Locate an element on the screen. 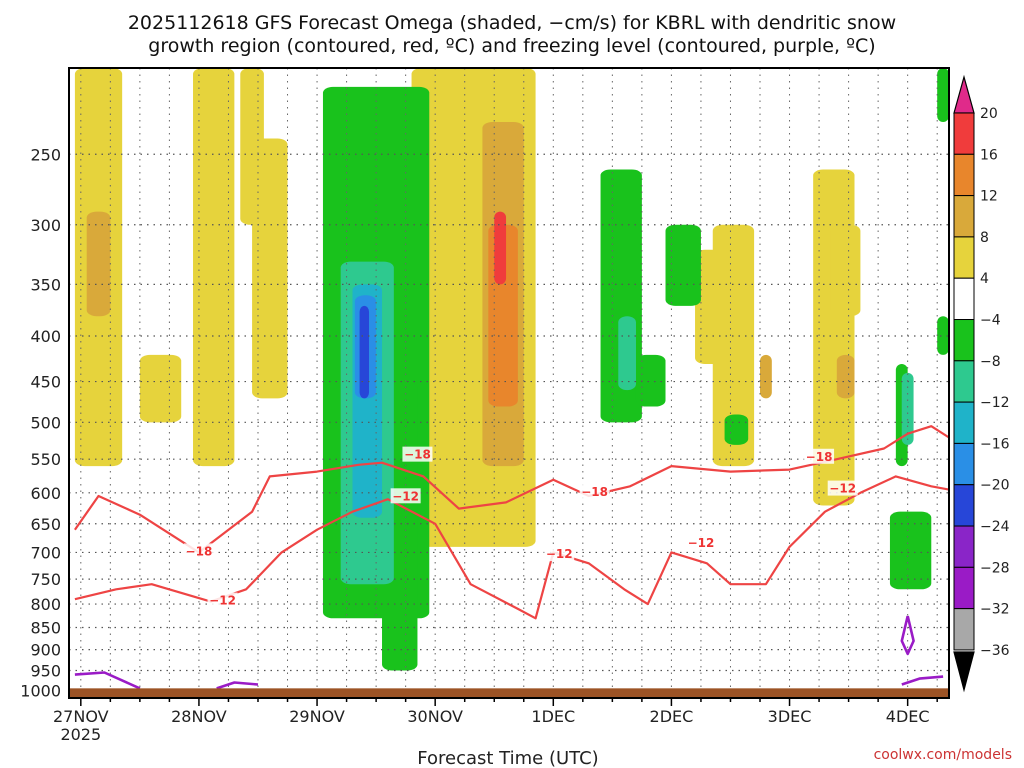 The width and height of the screenshot is (1024, 768). colorbar-label: 12 is located at coordinates (989, 197).